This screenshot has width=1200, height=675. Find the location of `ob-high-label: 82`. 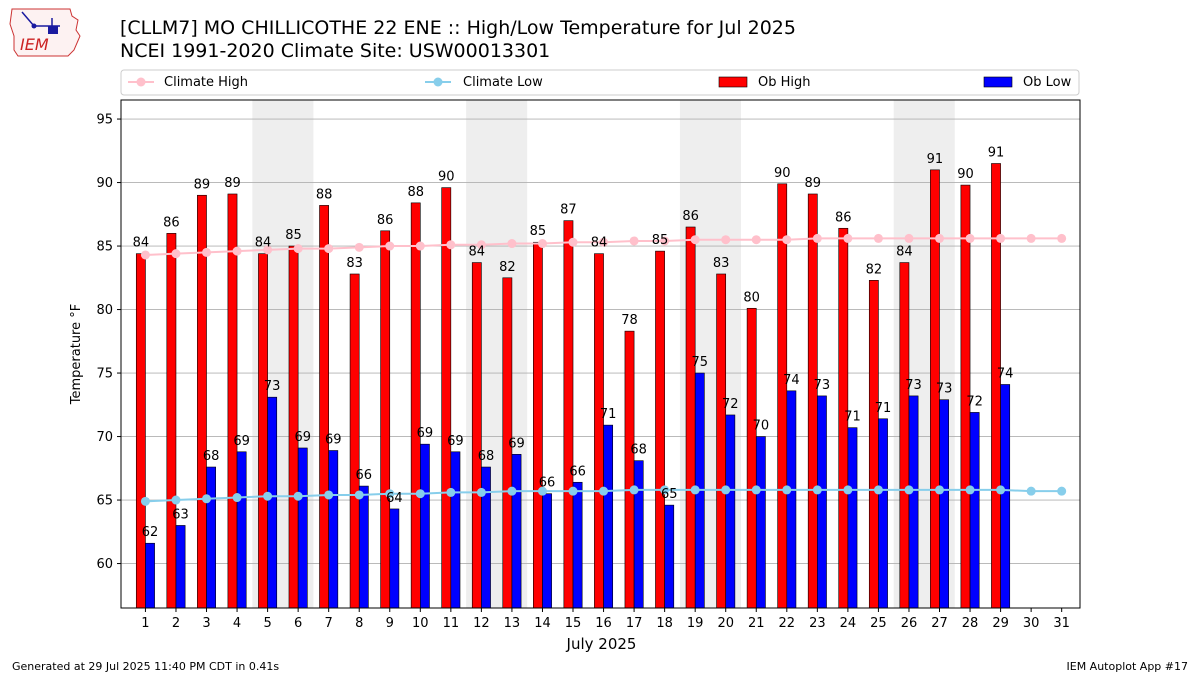

ob-high-label: 82 is located at coordinates (874, 269).